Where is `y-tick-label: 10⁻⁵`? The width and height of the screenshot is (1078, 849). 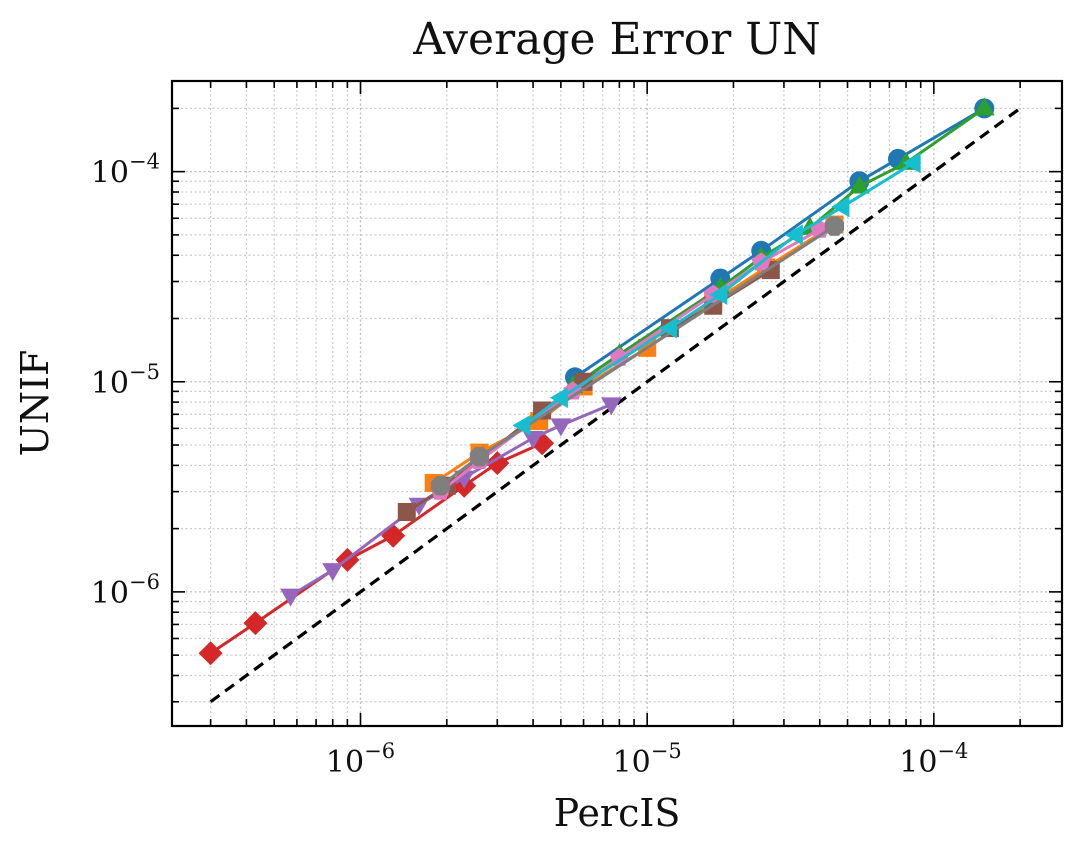
y-tick-label: 10⁻⁵ is located at coordinates (125, 380).